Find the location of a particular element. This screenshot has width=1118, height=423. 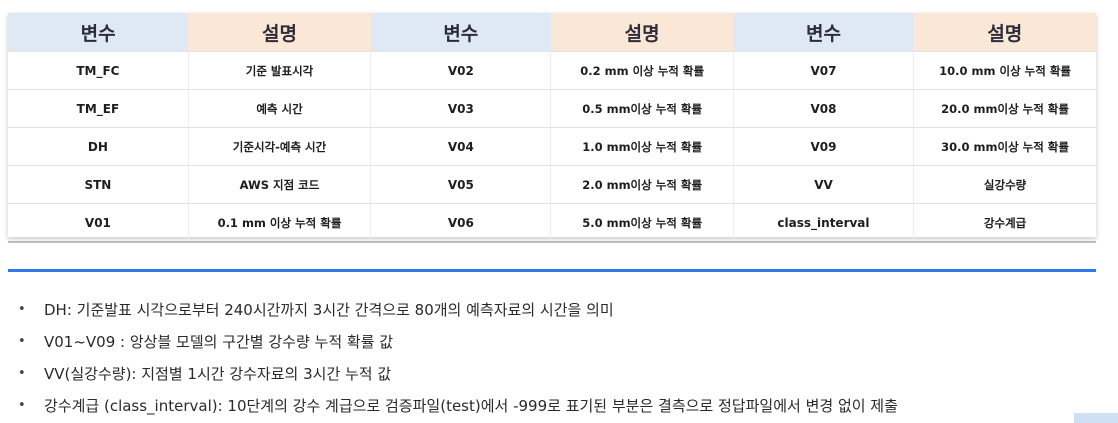

variable-cell: DH is located at coordinates (98, 146).